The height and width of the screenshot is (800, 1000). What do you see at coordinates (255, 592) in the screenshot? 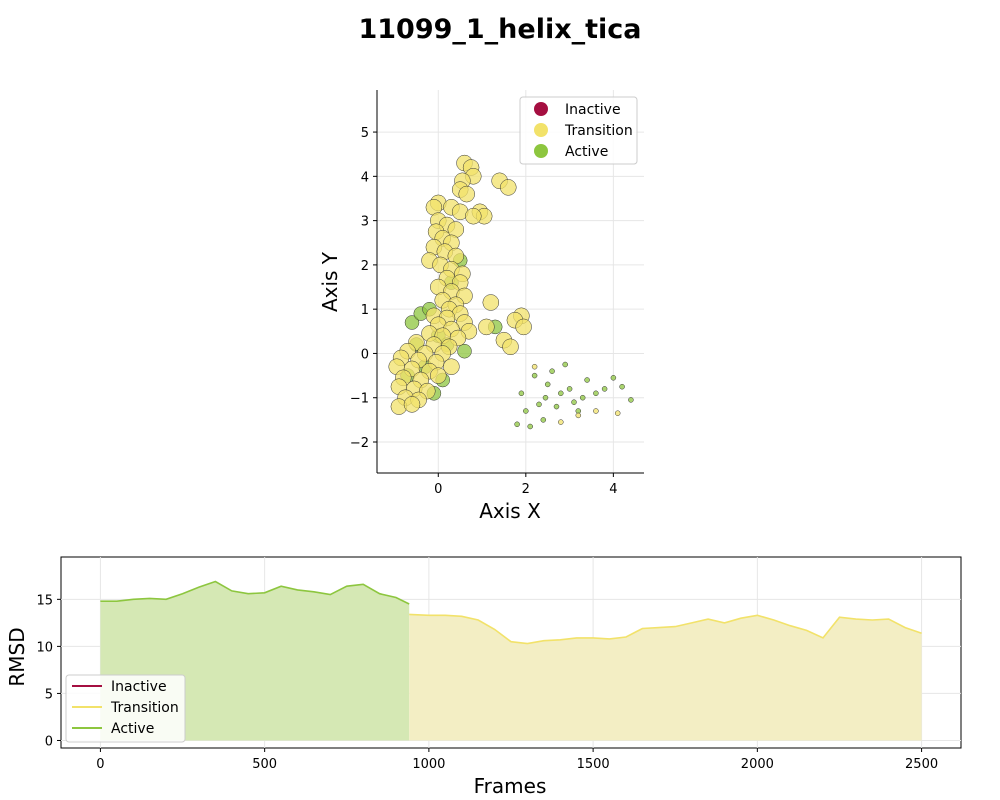
I see `rmsd-line-active` at bounding box center [255, 592].